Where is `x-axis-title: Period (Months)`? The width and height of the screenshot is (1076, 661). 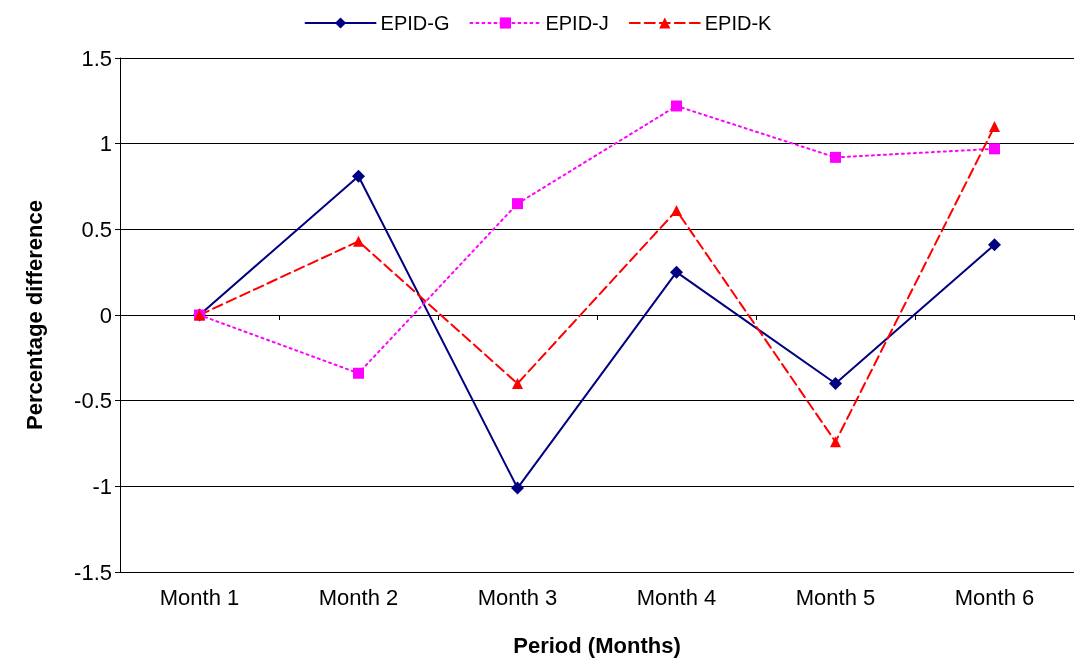 x-axis-title: Period (Months) is located at coordinates (597, 645).